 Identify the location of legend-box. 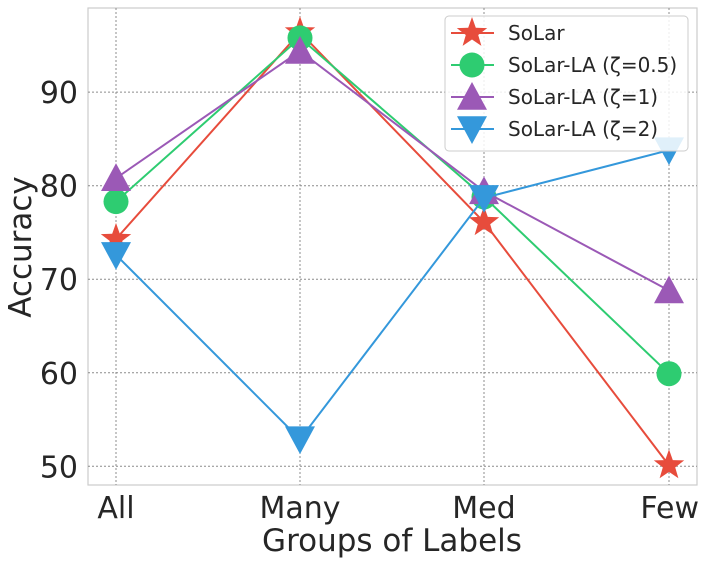
(566, 83).